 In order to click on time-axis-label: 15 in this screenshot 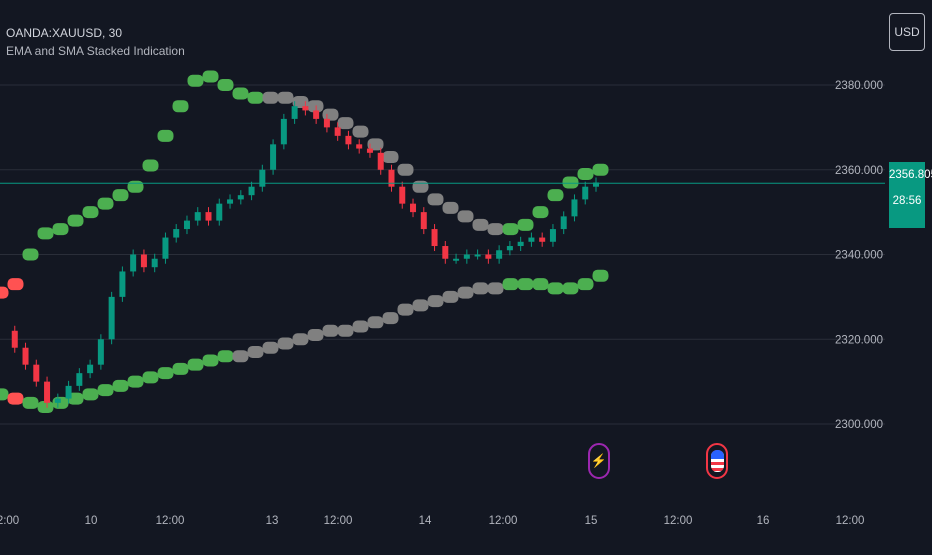, I will do `click(591, 521)`.